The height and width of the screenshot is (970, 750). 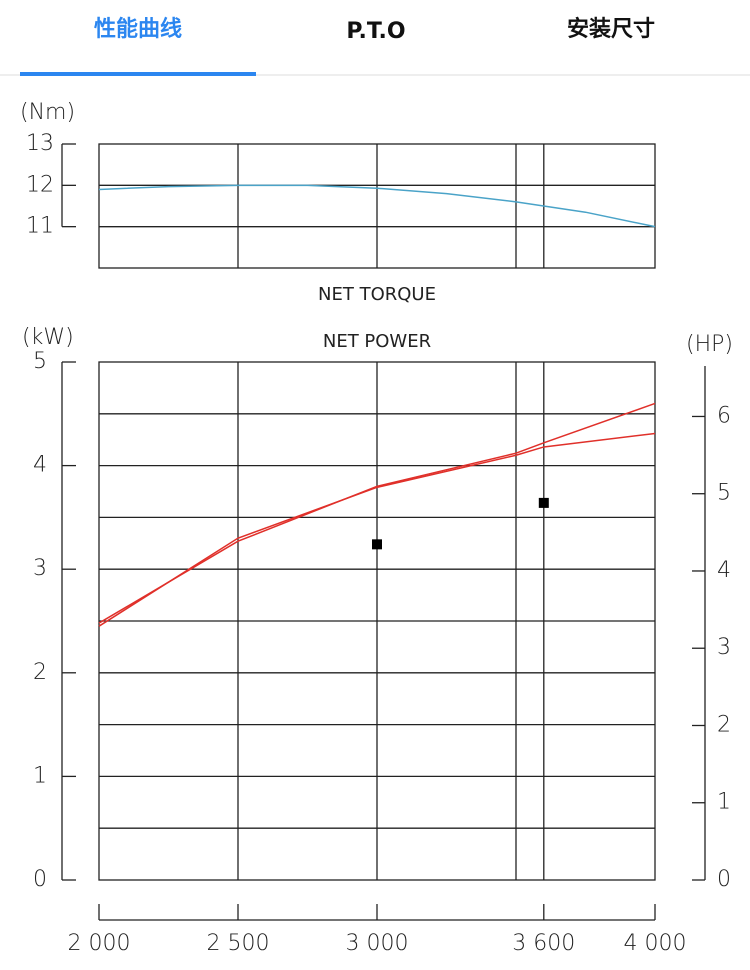 What do you see at coordinates (377, 341) in the screenshot?
I see `chart-title: NET POWER` at bounding box center [377, 341].